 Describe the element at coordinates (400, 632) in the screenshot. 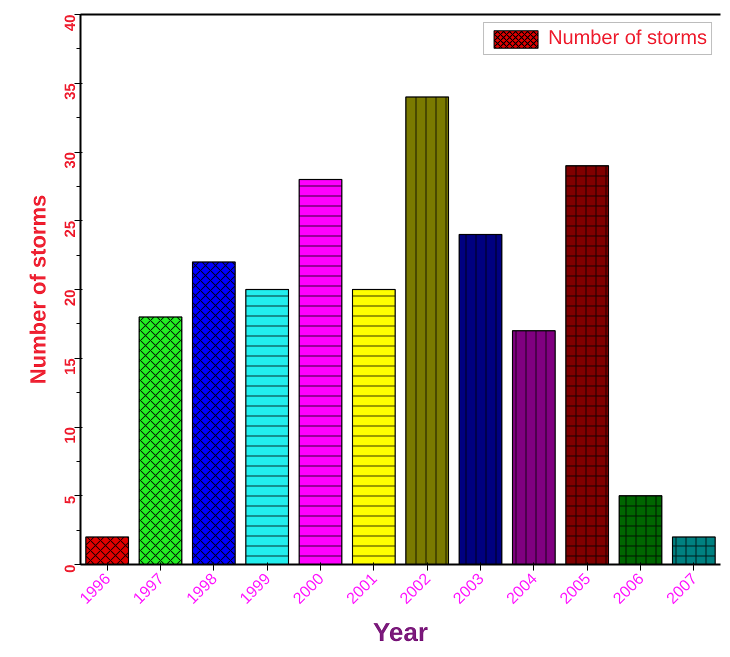

I see `x-axis-title: Year` at that location.